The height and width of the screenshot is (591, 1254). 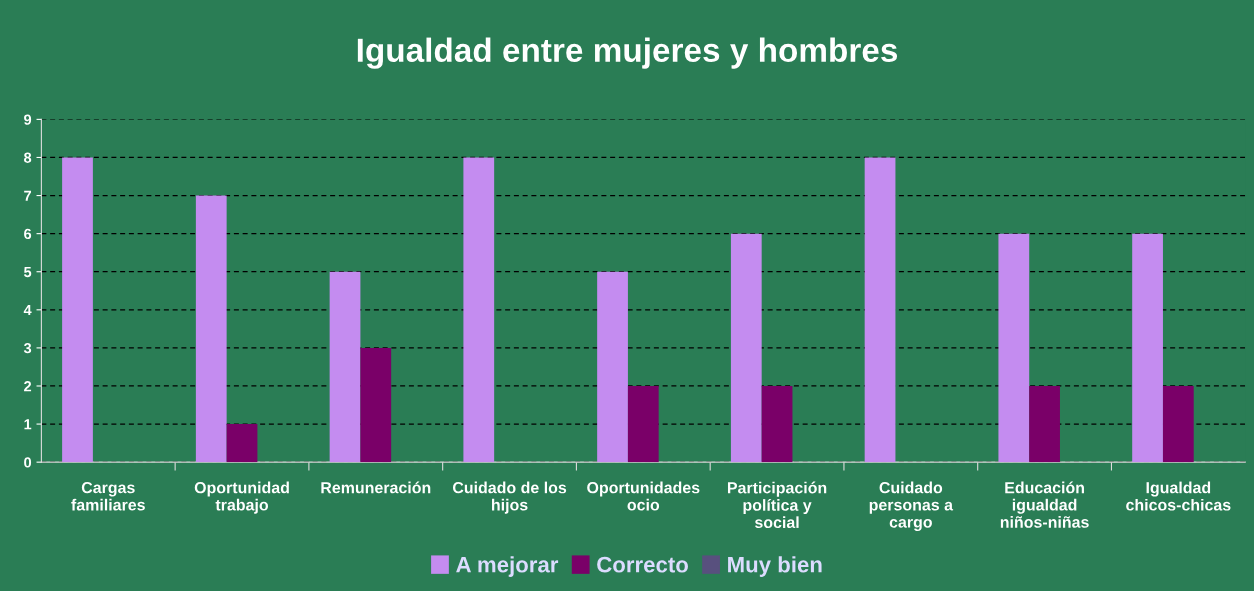 I want to click on x-tick-label: Cuidado personas a cargo, so click(x=911, y=506).